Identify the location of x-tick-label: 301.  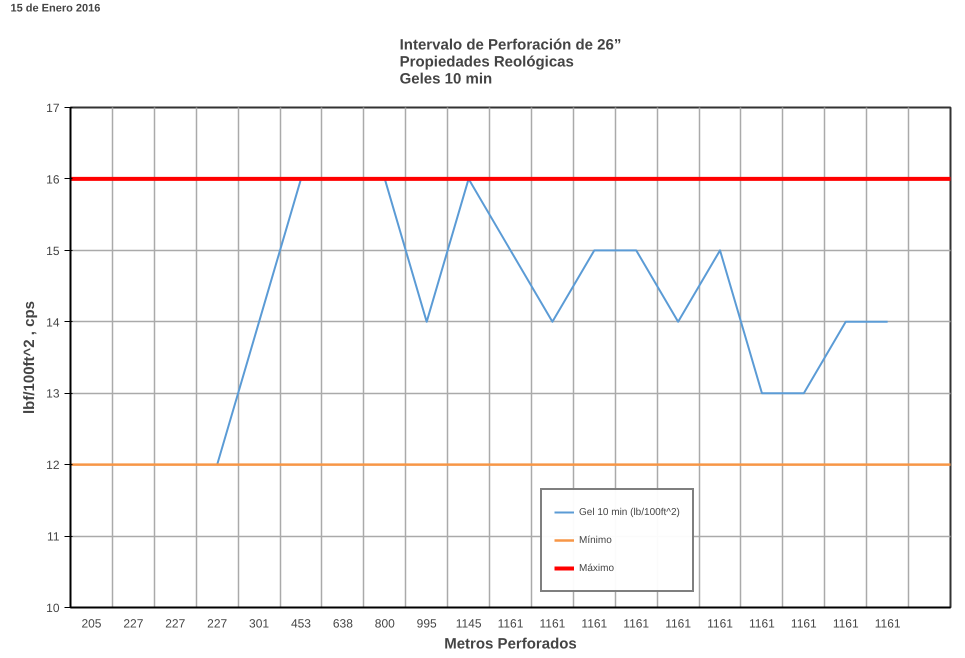
(259, 623).